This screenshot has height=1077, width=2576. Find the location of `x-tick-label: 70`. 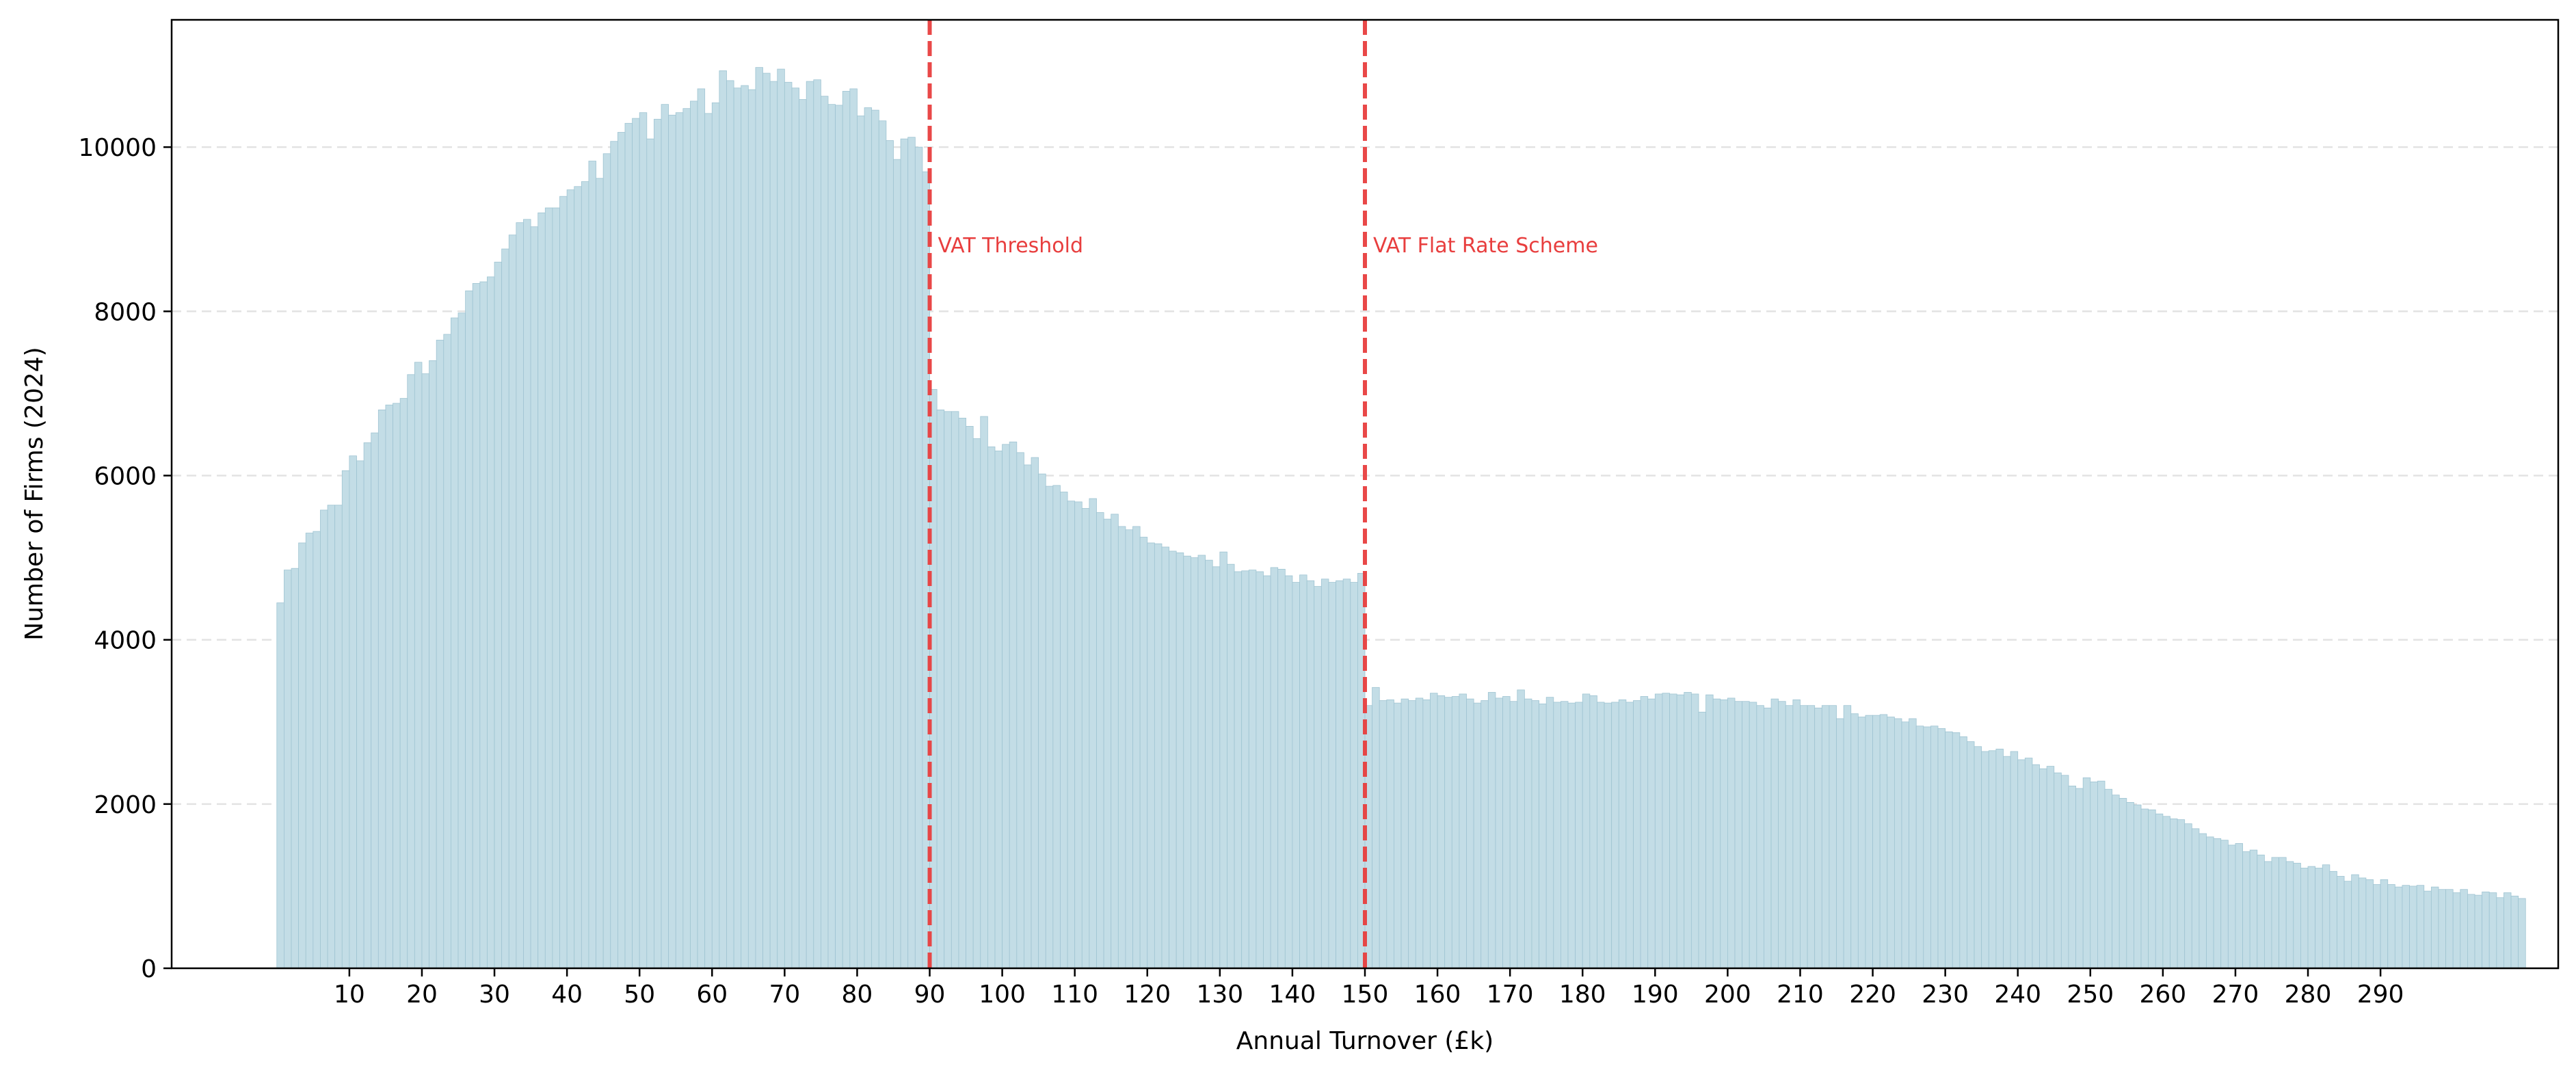

x-tick-label: 70 is located at coordinates (784, 995).